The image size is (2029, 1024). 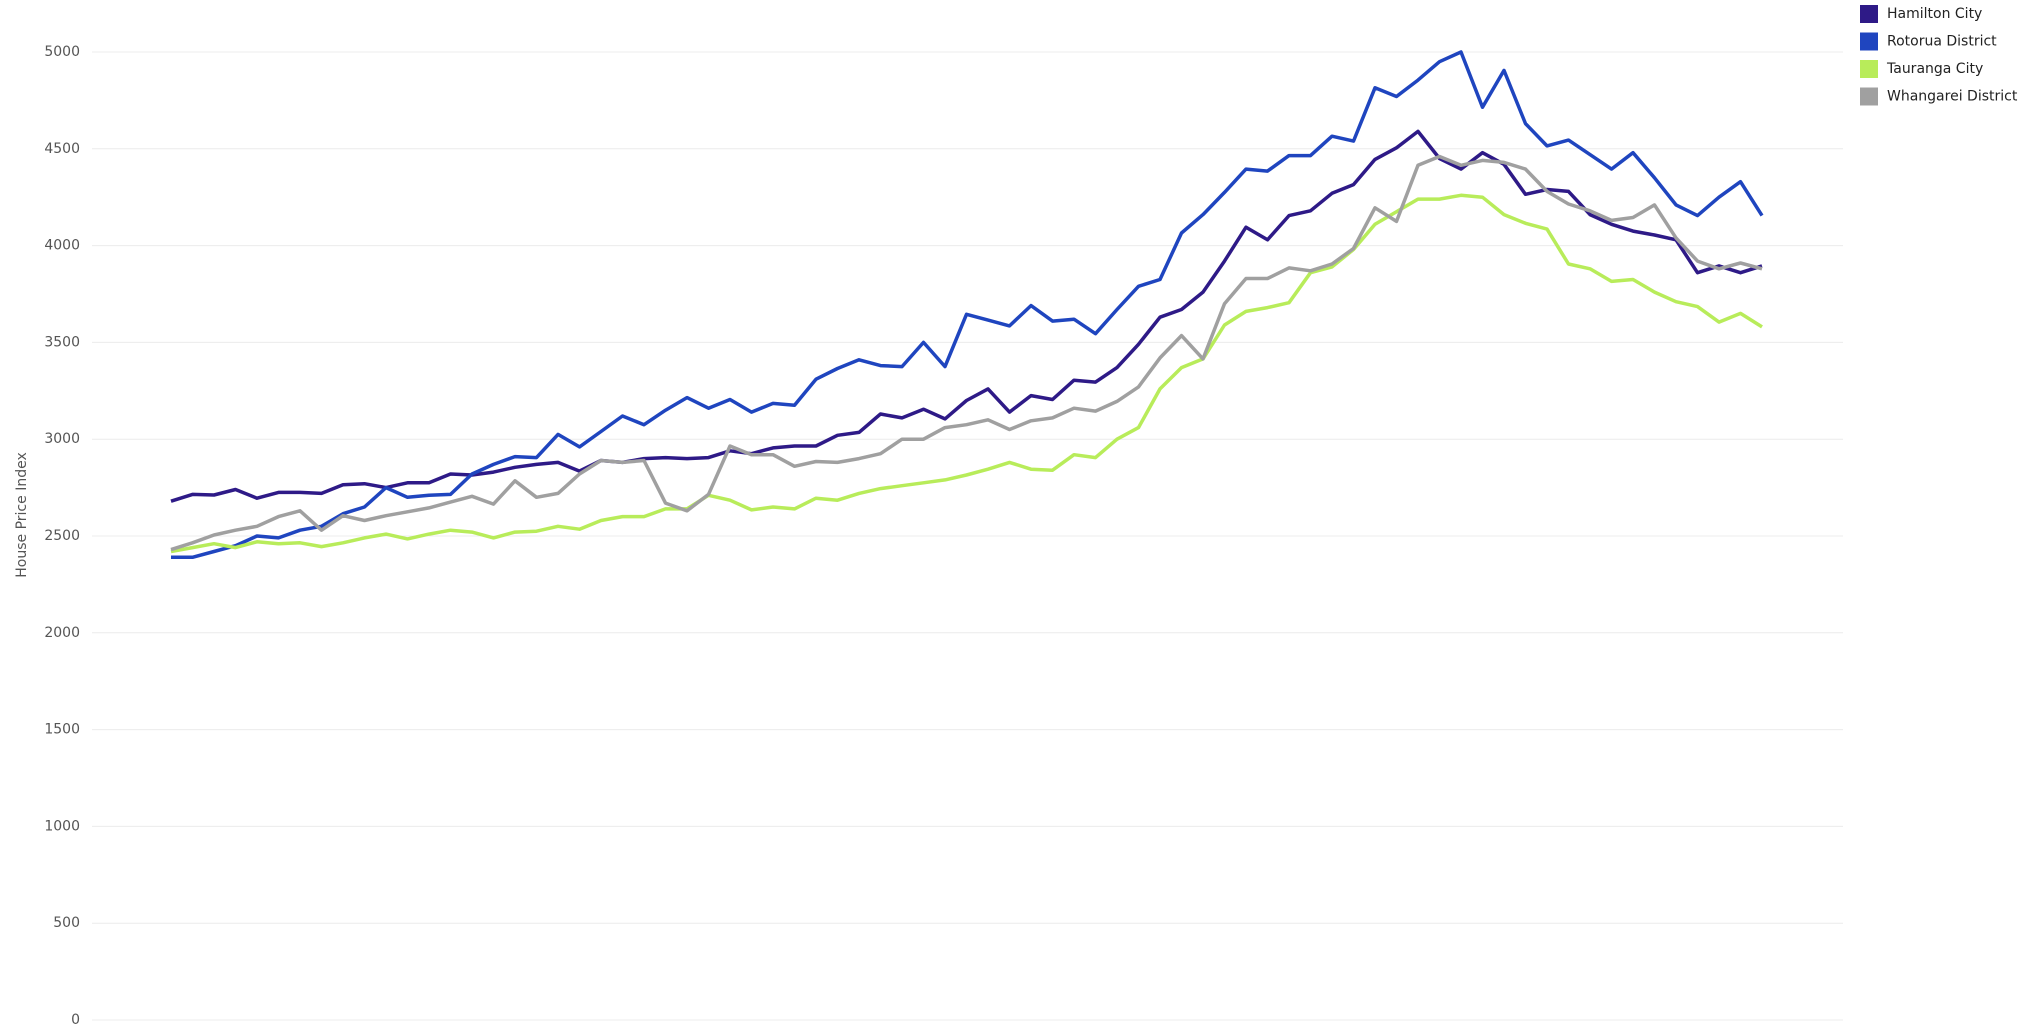 What do you see at coordinates (62, 342) in the screenshot?
I see `y-tick-label: 3500` at bounding box center [62, 342].